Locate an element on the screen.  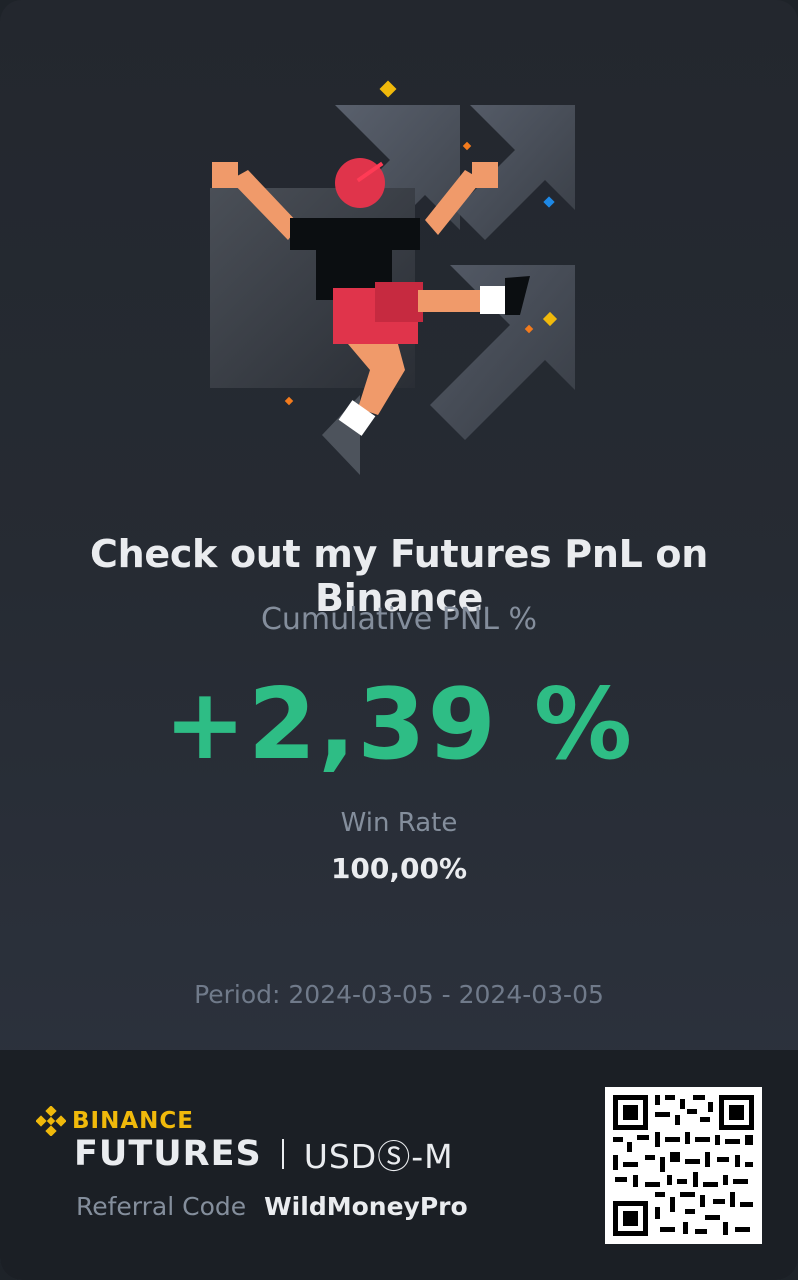
win-rate-value: 100,00% is located at coordinates (399, 868).